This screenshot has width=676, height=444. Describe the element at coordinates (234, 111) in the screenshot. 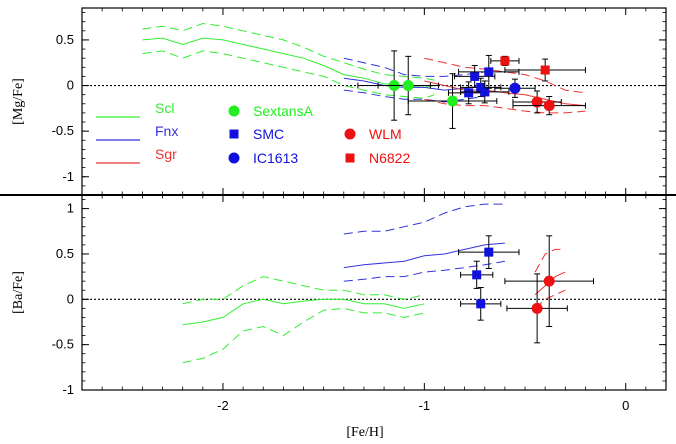

I see `legend-marker-sextansa` at that location.